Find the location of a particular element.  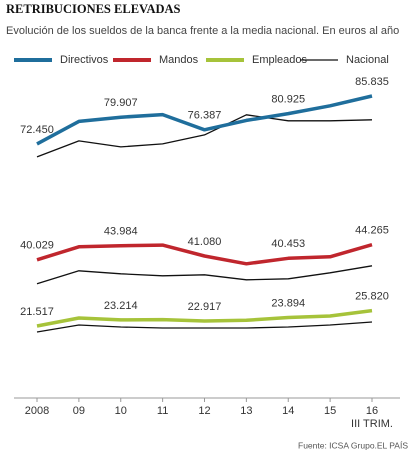

x-sublabel: III TRIM. is located at coordinates (372, 424).